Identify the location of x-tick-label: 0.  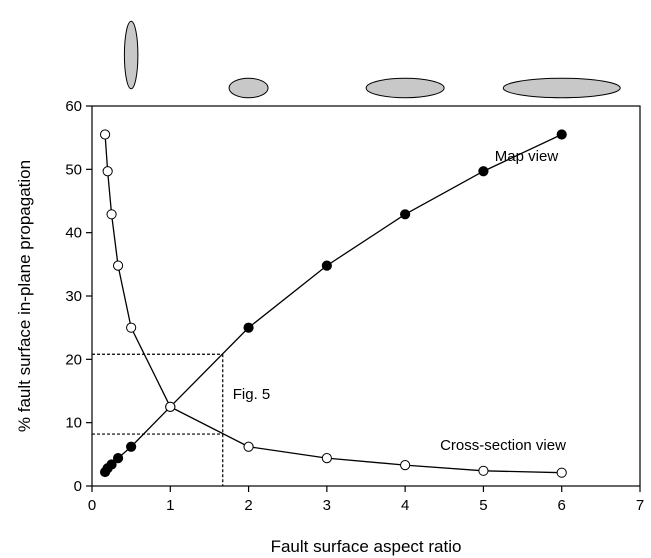
(92, 505).